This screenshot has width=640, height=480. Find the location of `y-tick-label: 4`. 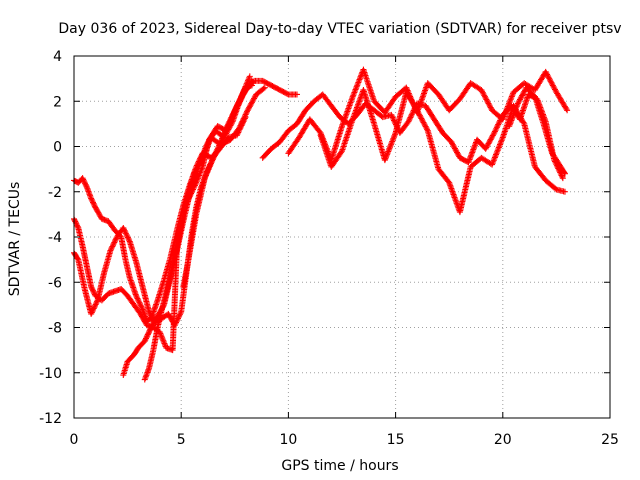

y-tick-label: 4 is located at coordinates (57, 57).